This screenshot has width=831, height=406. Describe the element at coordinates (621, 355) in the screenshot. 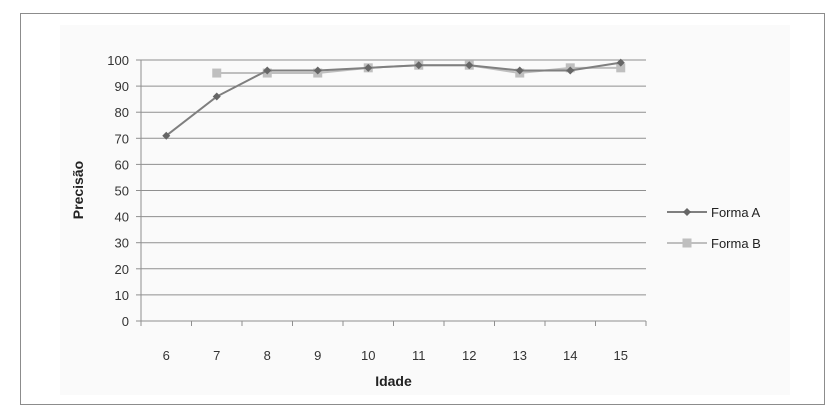

I see `x-tick-label-15: 15` at that location.